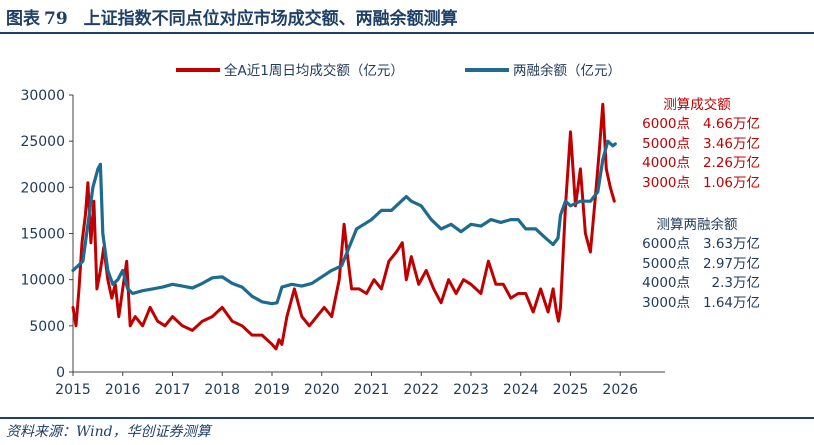 Image resolution: width=814 pixels, height=445 pixels. Describe the element at coordinates (314, 70) in the screenshot. I see `legend-label-turnover: 全A近1周日均成交额（亿元）` at that location.